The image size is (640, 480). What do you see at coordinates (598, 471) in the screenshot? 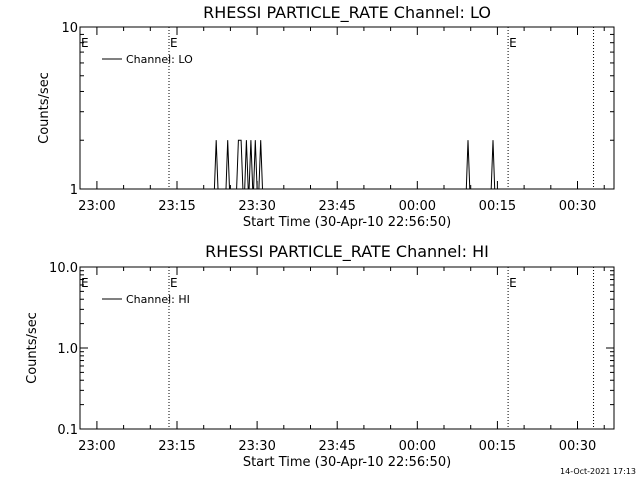
I see `footer-timestamp: 14-Oct-2021 17:13` at bounding box center [598, 471].